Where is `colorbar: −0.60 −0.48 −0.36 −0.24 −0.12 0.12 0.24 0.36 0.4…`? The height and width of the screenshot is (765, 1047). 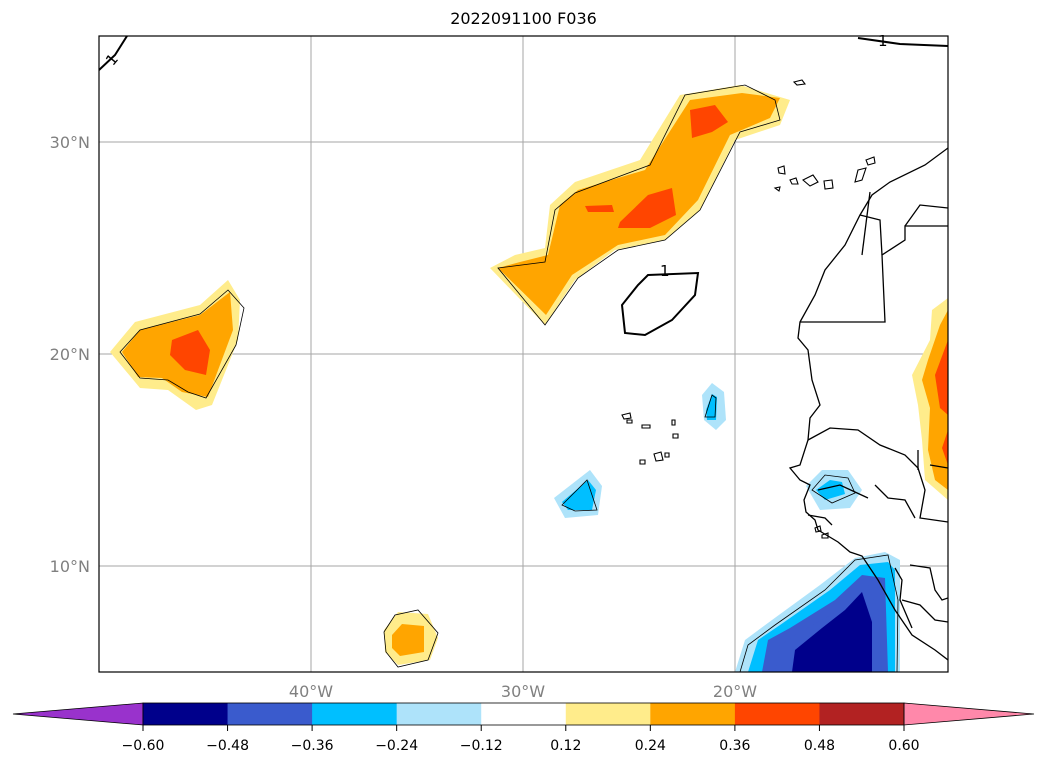 colorbar: −0.60 −0.48 −0.36 −0.24 −0.12 0.12 0.24 0.36 0.4… is located at coordinates (523, 728).